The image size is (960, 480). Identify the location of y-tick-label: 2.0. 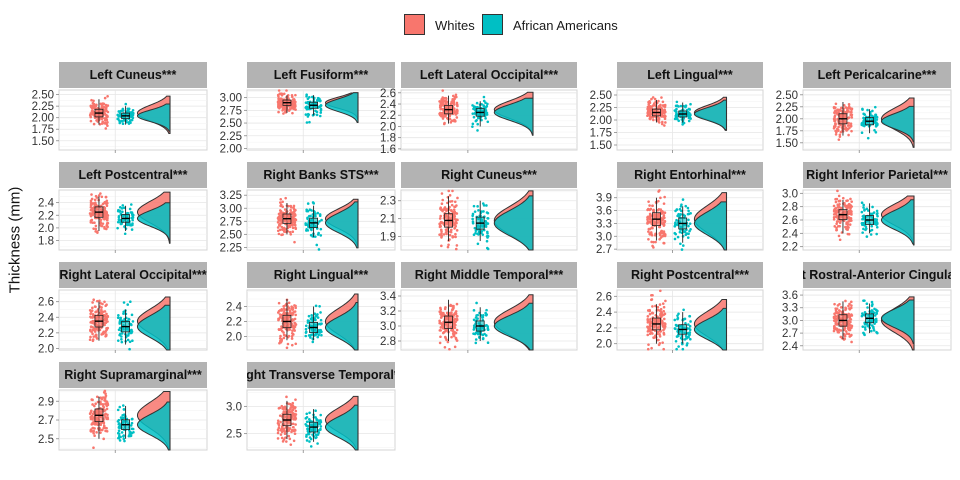
(388, 127).